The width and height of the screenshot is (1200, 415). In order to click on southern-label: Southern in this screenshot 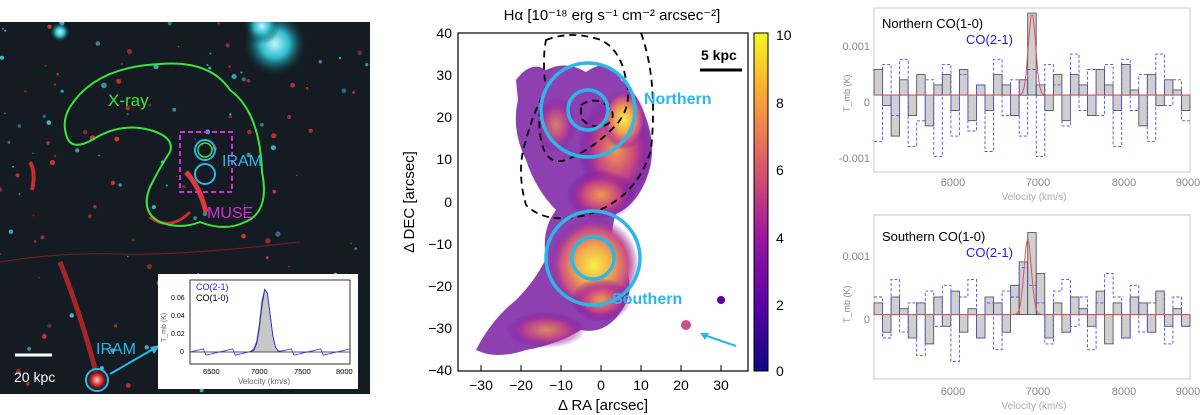, I will do `click(647, 299)`.